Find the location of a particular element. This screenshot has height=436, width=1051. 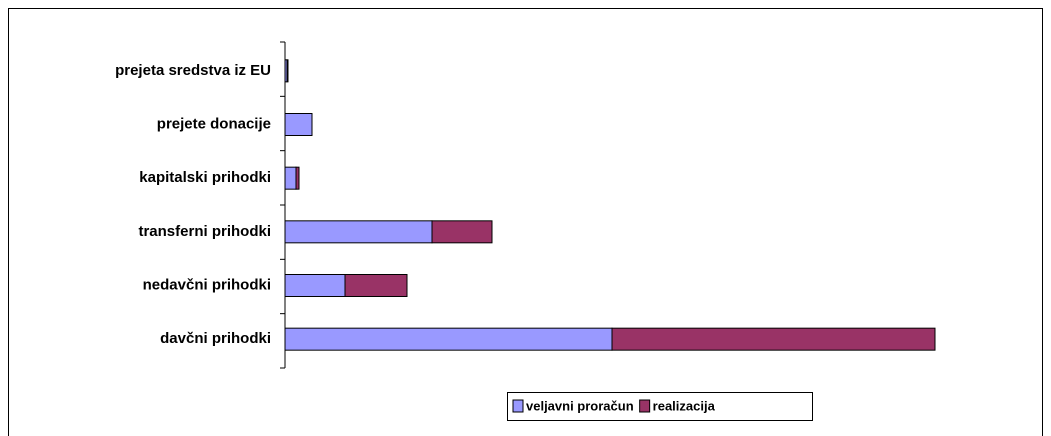

legend-label: veljavni proračun is located at coordinates (580, 405).